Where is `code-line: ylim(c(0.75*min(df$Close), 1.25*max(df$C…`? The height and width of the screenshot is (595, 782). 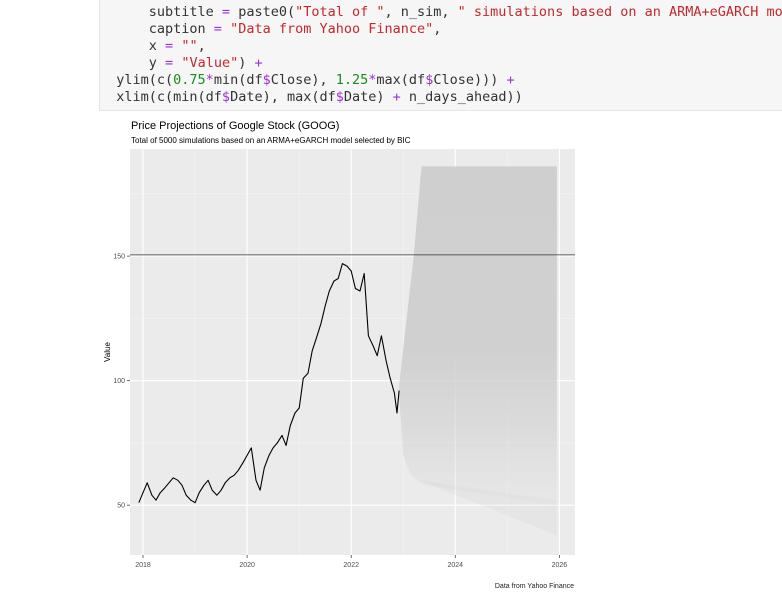 code-line: ylim(c(0.75*min(df$Close), 1.25*max(df$C… is located at coordinates (307, 80).